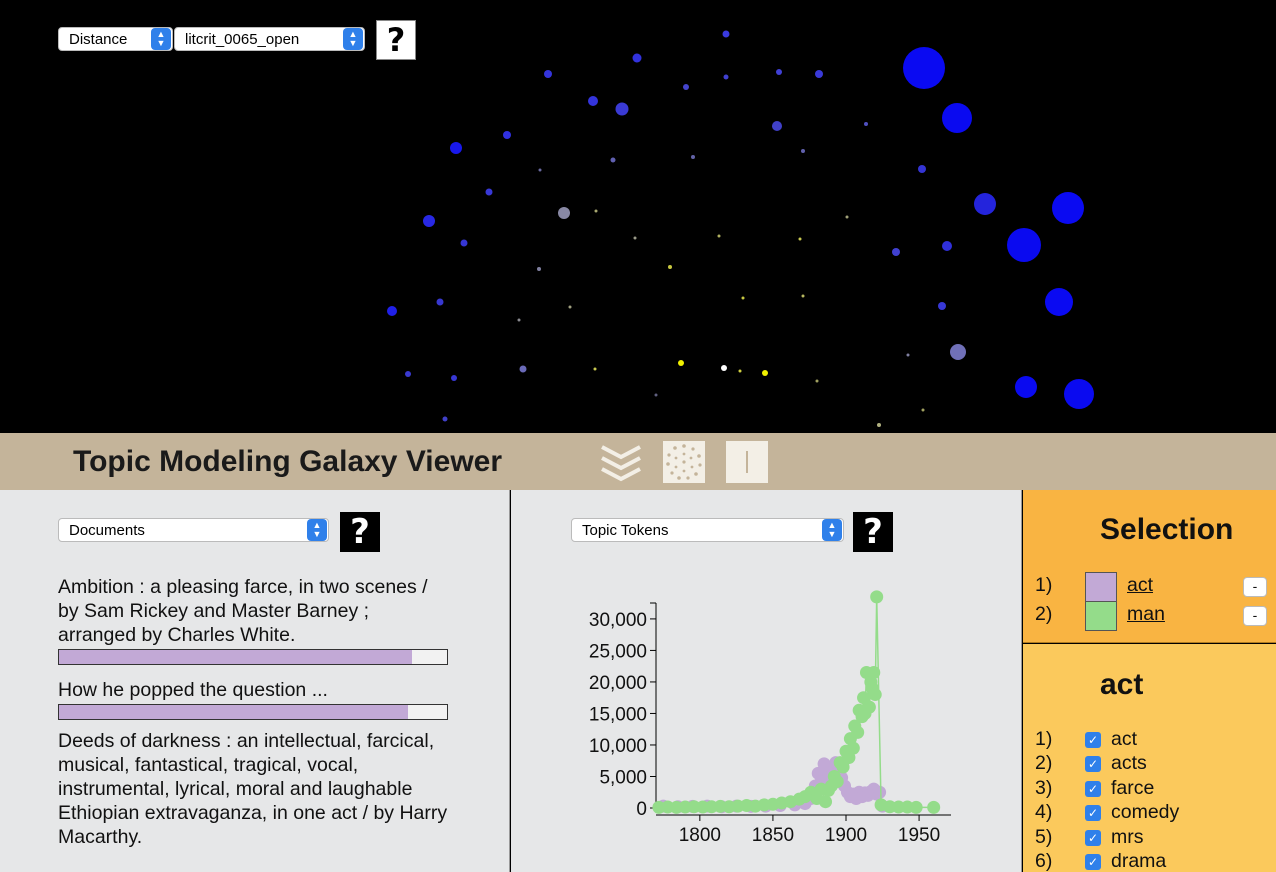 This screenshot has height=872, width=1276. Describe the element at coordinates (396, 40) in the screenshot. I see `galaxy-help-button: ?` at that location.